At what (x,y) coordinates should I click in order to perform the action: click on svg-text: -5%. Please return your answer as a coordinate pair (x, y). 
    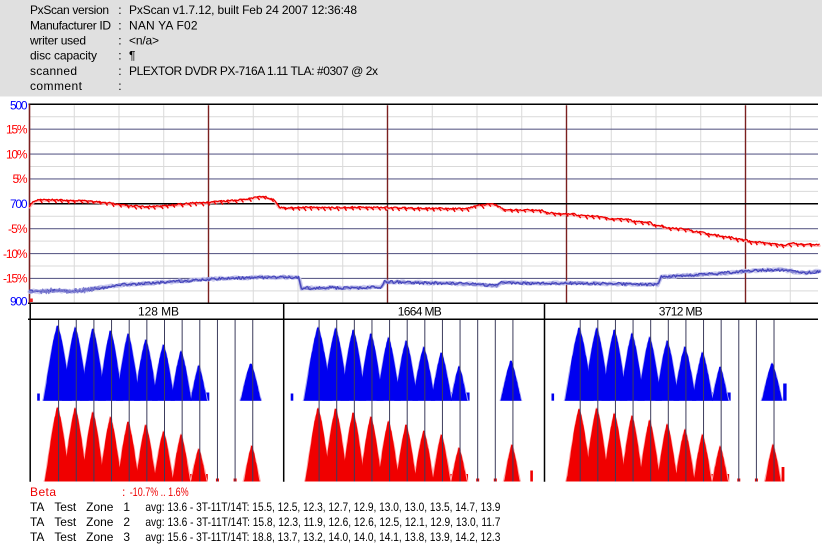
    Looking at the image, I should click on (18, 229).